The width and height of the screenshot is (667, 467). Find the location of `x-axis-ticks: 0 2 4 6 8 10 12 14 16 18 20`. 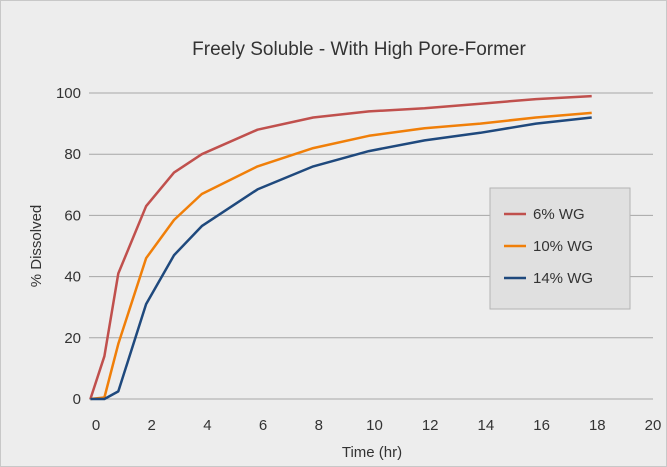

x-axis-ticks: 0 2 4 6 8 10 12 14 16 18 20 is located at coordinates (377, 425).